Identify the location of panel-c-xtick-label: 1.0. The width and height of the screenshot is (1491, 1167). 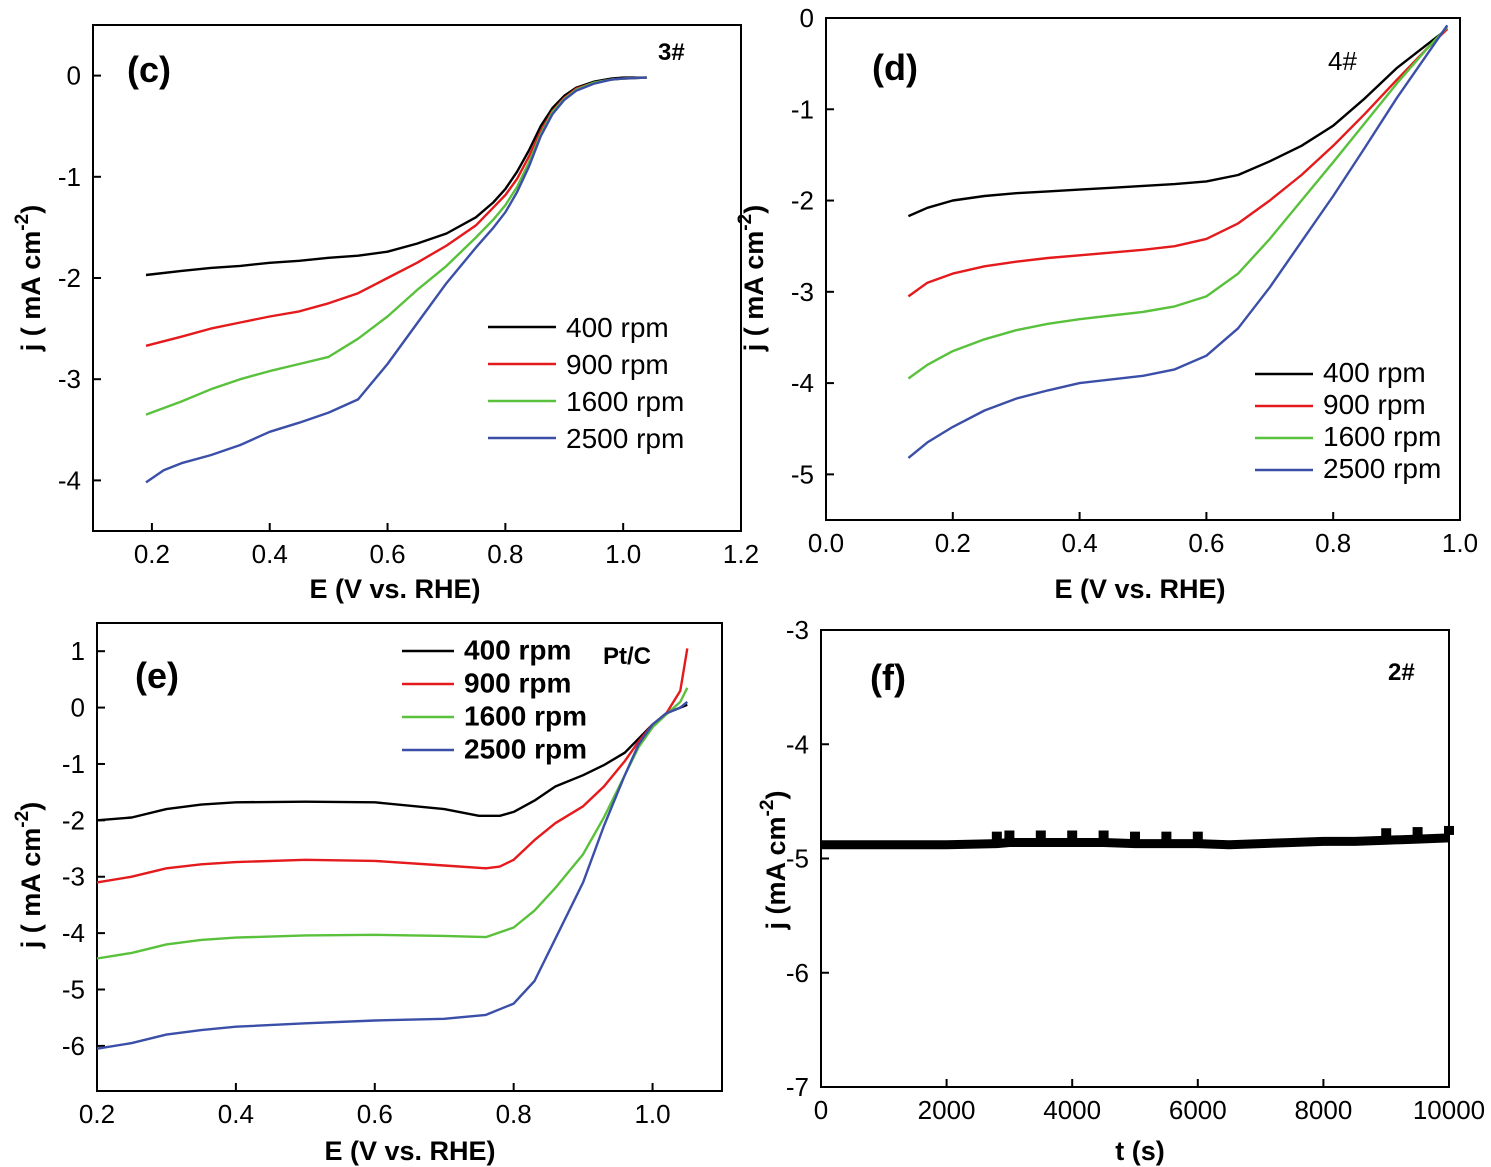
(623, 554).